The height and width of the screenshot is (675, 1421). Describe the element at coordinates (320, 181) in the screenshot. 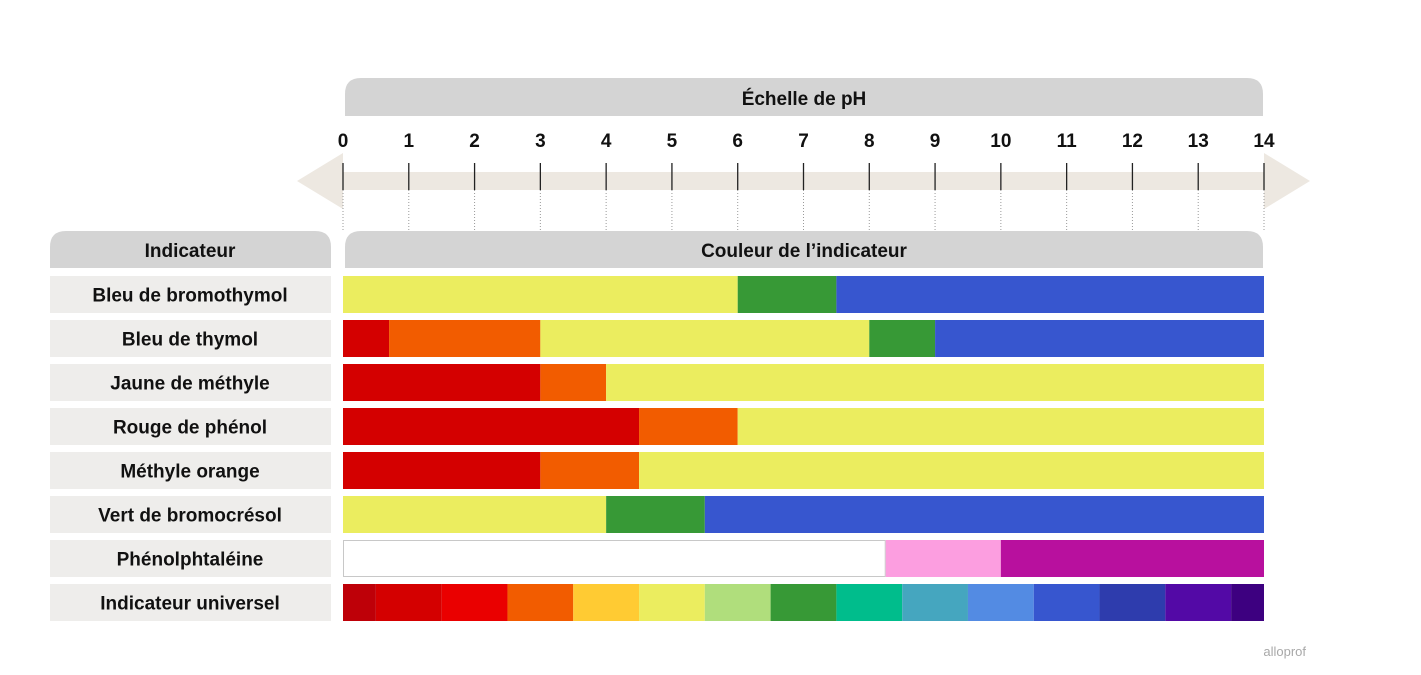

I see `axis-arrow-left` at that location.